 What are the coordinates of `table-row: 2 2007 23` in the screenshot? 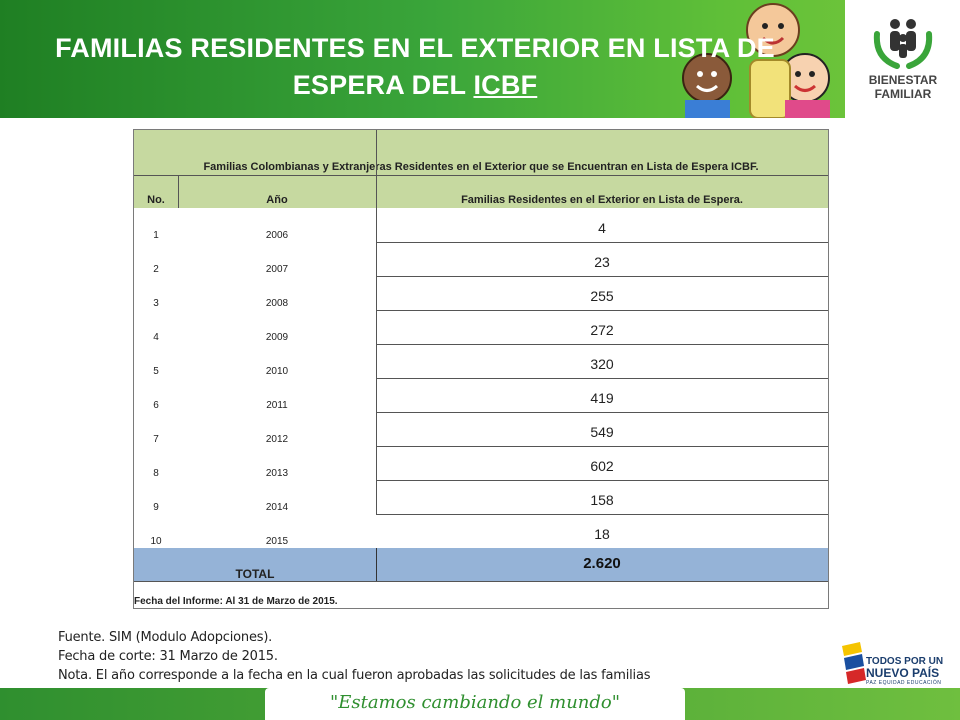 It's located at (481, 259).